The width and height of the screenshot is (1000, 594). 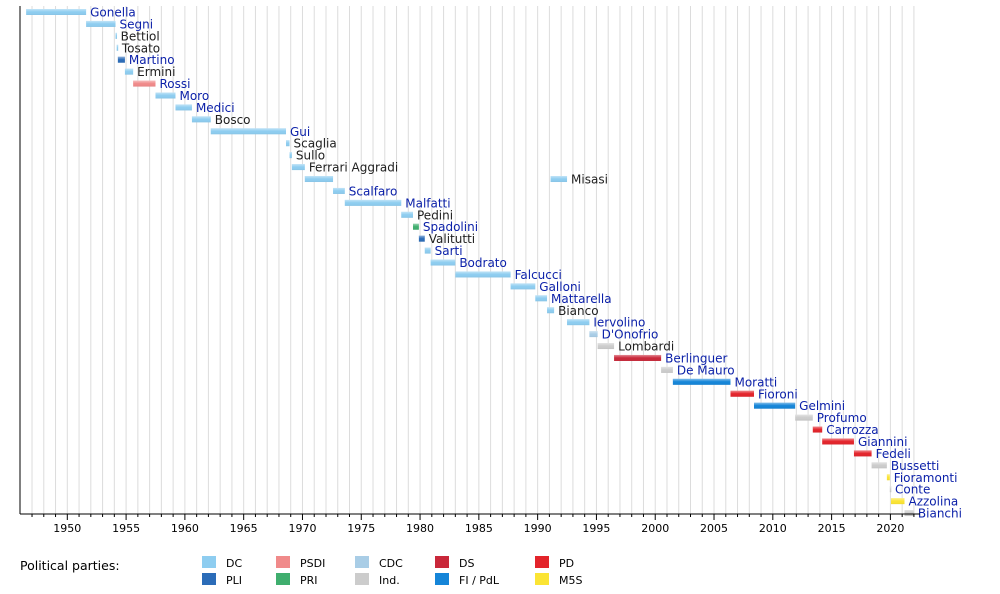 What do you see at coordinates (174, 84) in the screenshot?
I see `minister-label: Rossi` at bounding box center [174, 84].